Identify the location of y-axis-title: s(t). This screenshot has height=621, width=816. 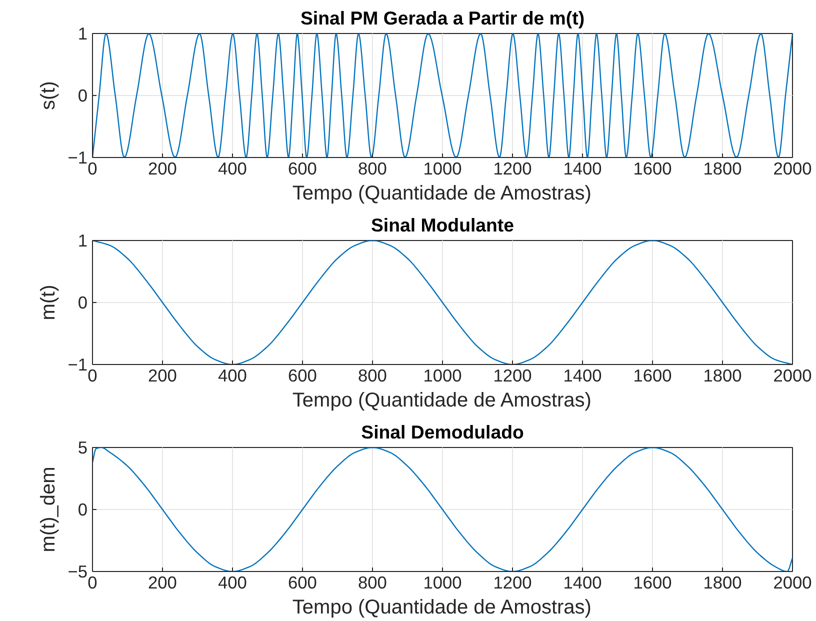
(49, 95).